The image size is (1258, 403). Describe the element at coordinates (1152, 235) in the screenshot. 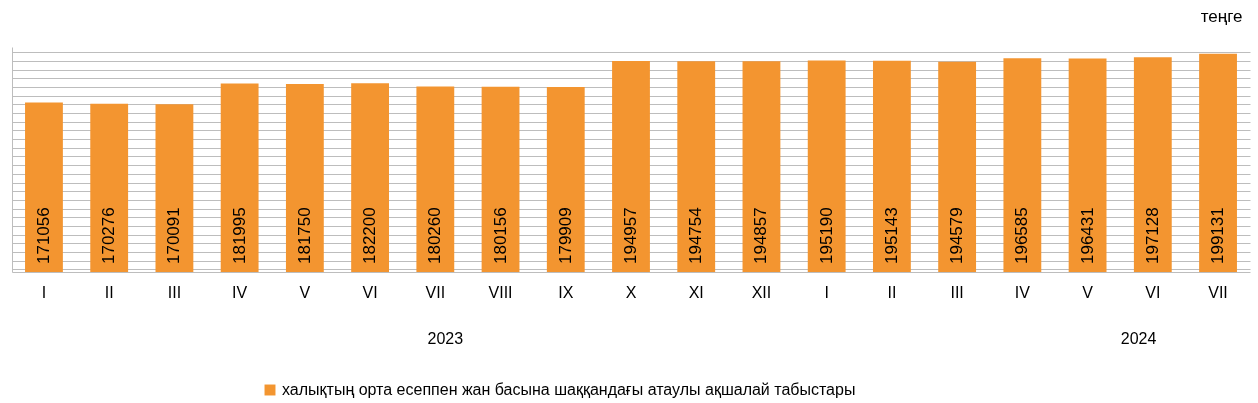

I see `data-label: 197128` at that location.